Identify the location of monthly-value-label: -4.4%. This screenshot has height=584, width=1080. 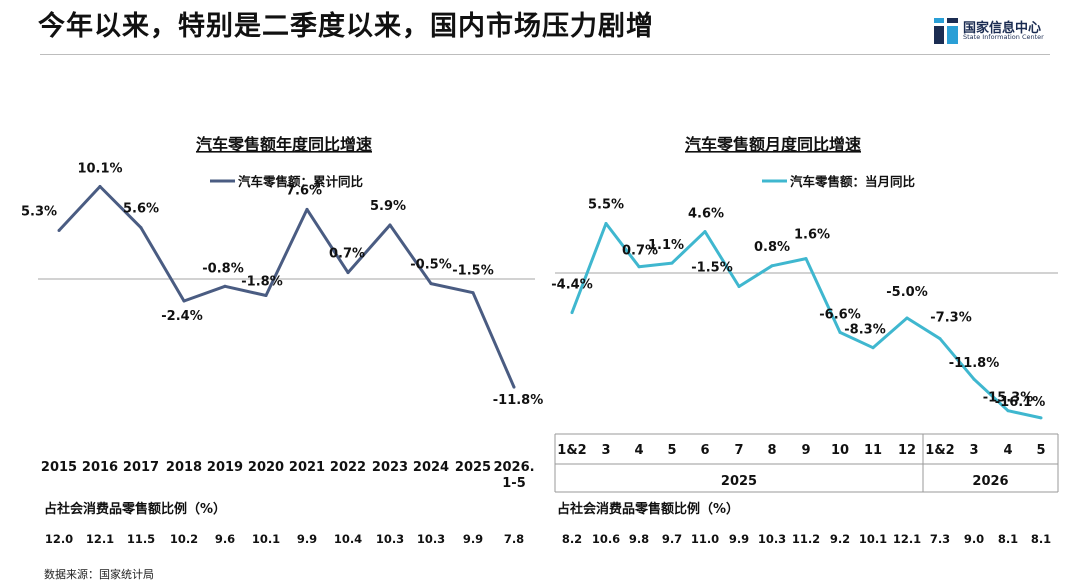
(571, 285).